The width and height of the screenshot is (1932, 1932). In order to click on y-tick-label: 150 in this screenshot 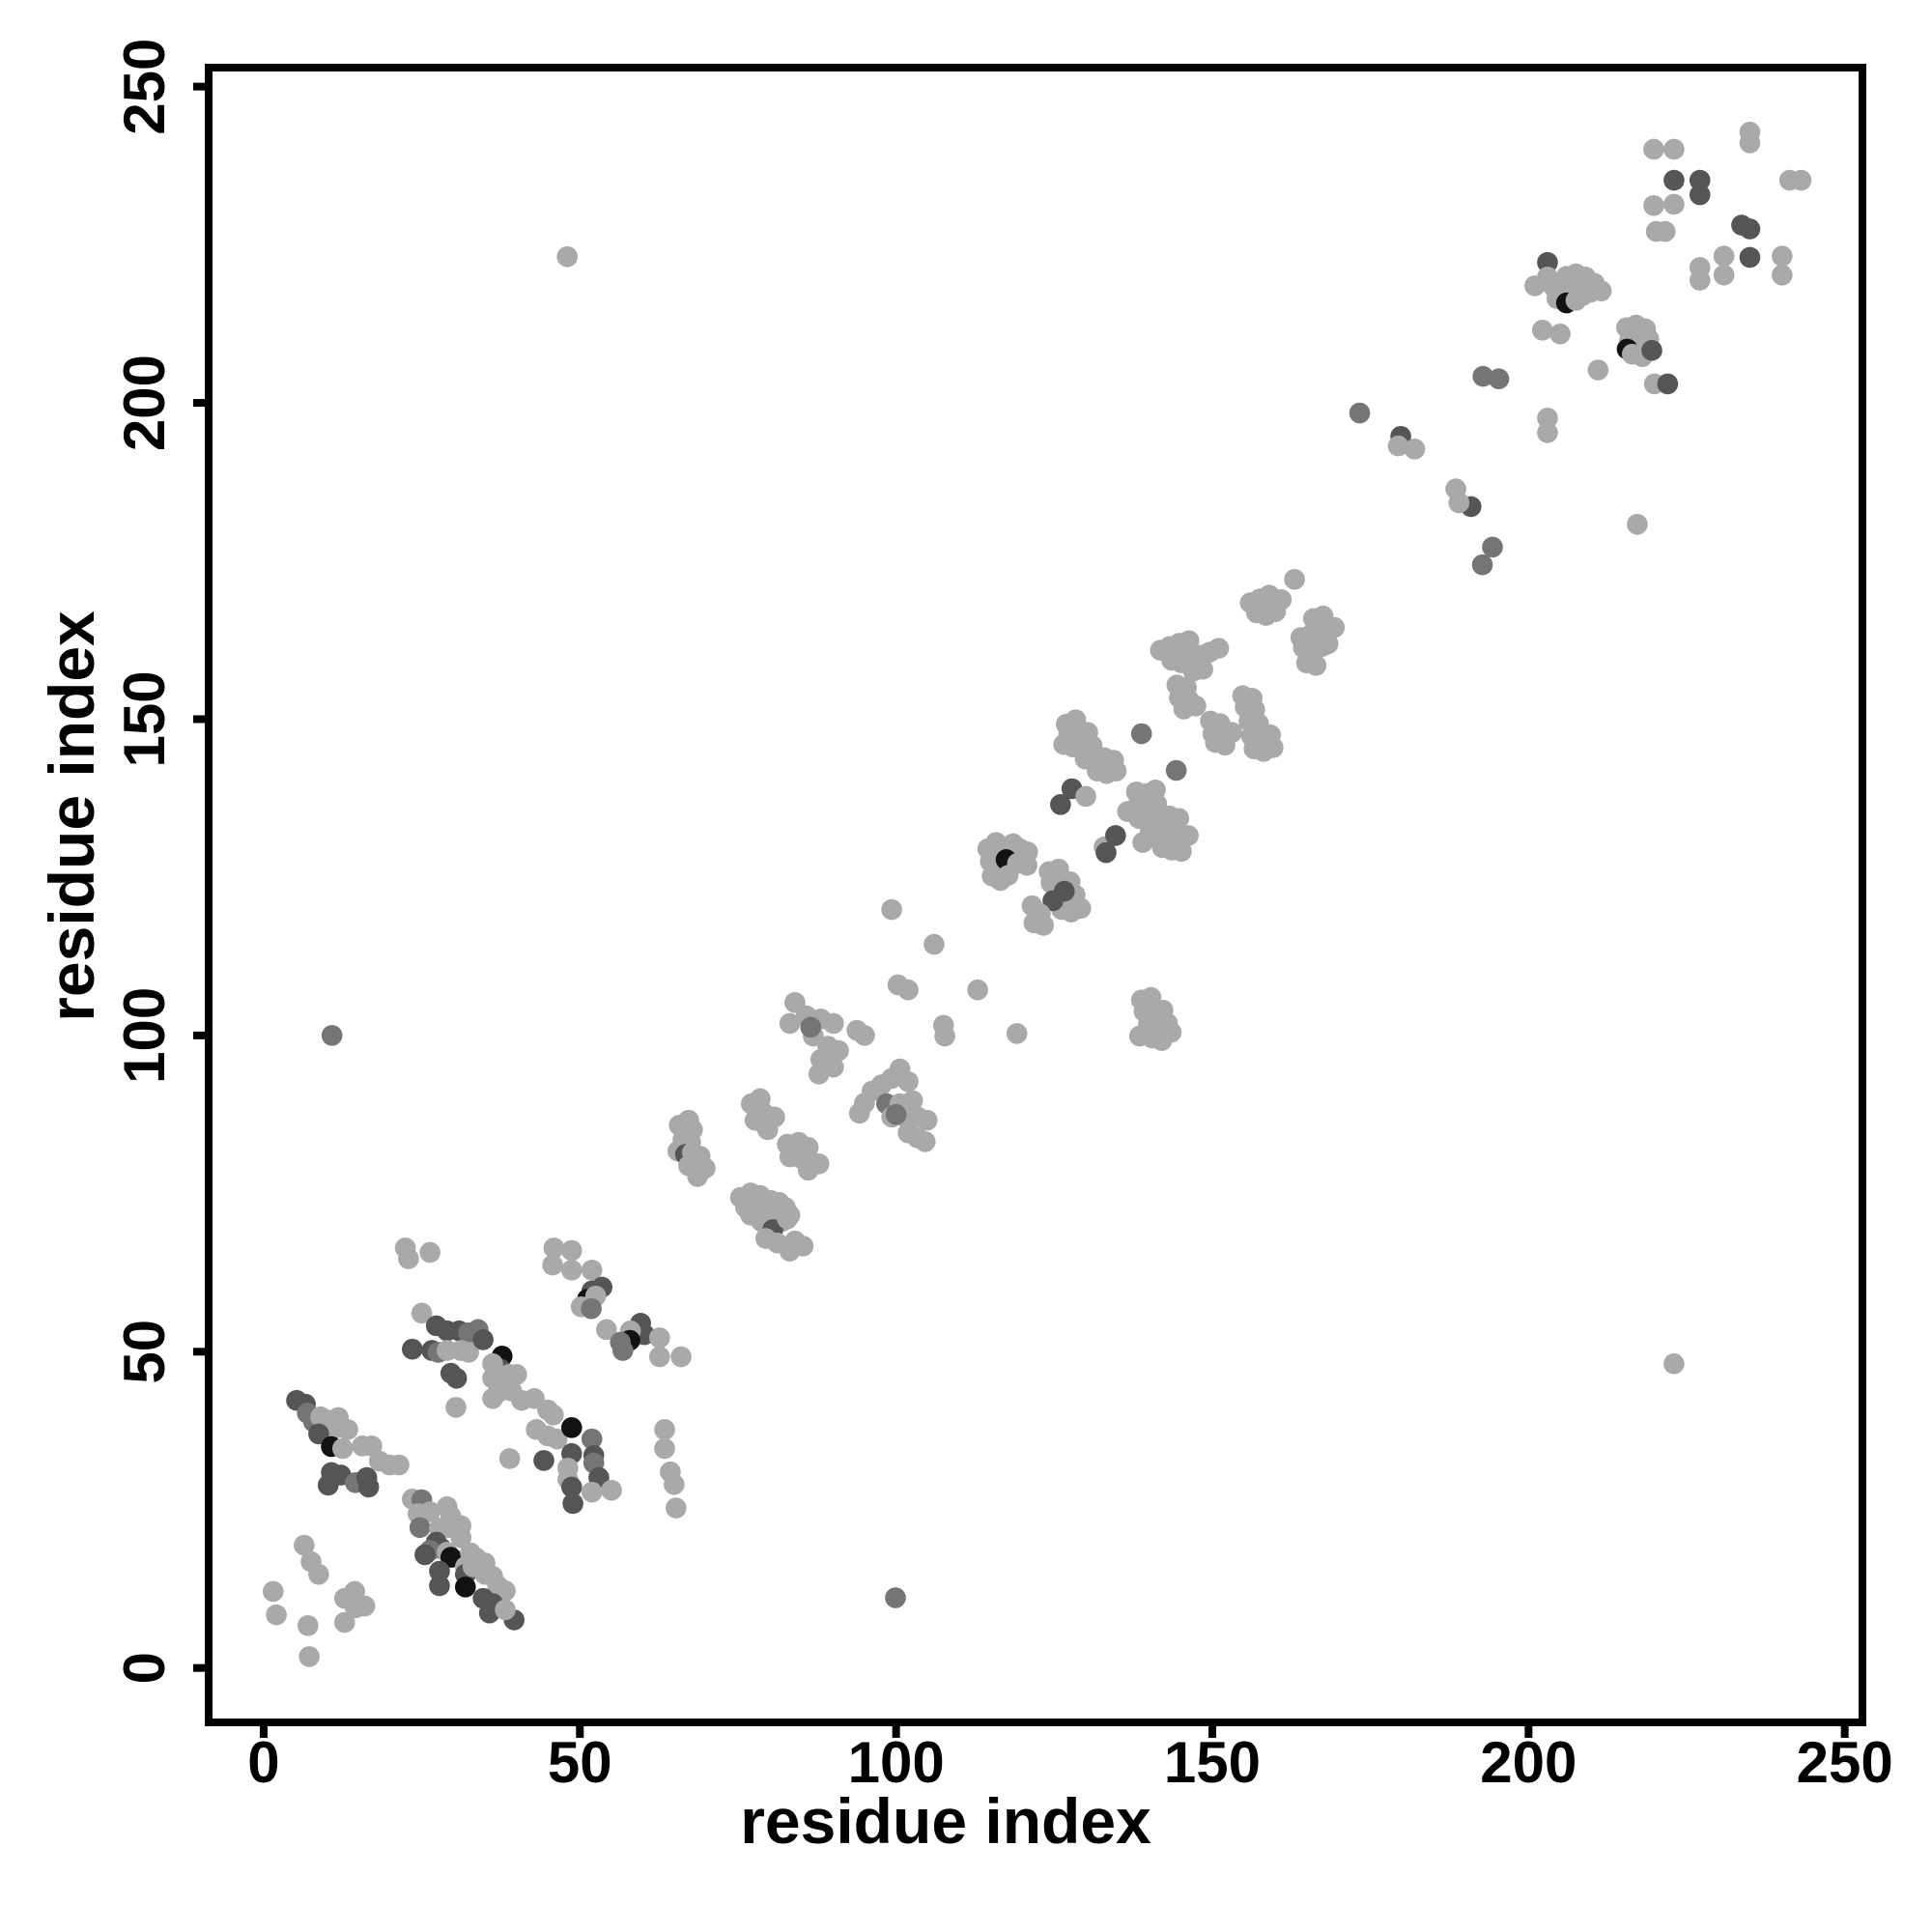, I will do `click(144, 718)`.